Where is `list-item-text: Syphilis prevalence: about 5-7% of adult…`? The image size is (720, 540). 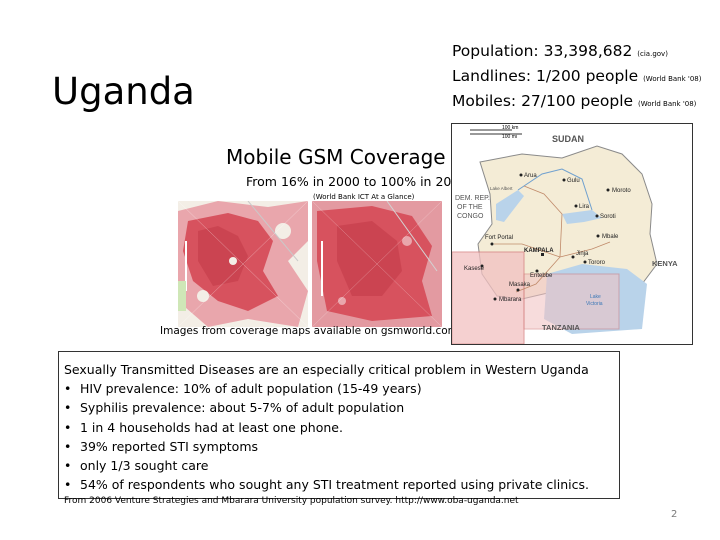 list-item-text: Syphilis prevalence: about 5-7% of adult… is located at coordinates (242, 408).